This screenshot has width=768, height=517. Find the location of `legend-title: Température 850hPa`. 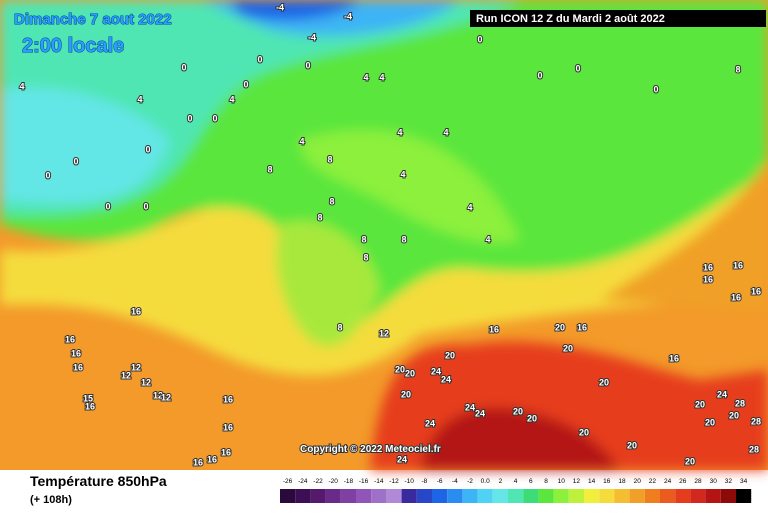

legend-title: Température 850hPa is located at coordinates (98, 481).